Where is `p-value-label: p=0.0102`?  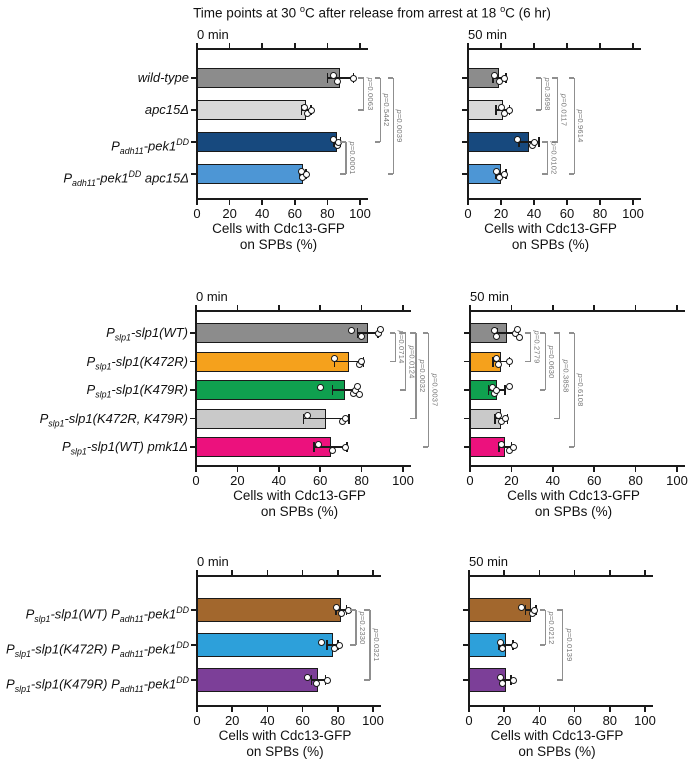
p-value-label: p=0.0102 is located at coordinates (554, 158).